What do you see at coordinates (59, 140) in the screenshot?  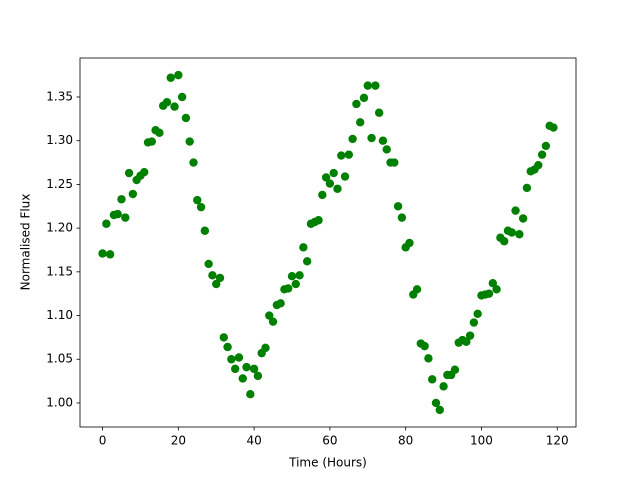 I see `y-tick-label: 1.30` at bounding box center [59, 140].